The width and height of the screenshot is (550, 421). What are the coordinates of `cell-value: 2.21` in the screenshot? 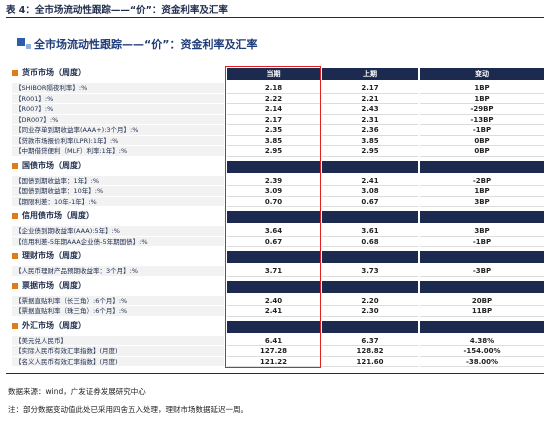 It's located at (370, 99).